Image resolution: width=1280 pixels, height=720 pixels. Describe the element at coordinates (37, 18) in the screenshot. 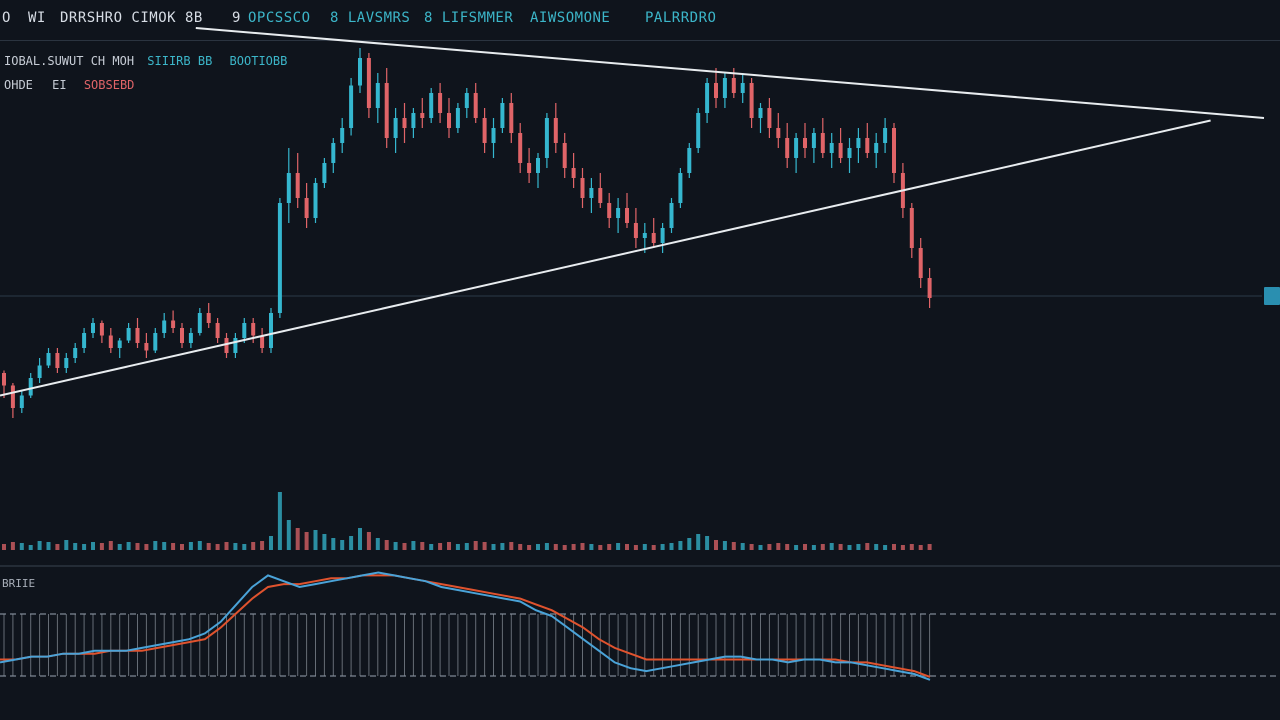

I see `header-item: WI` at that location.